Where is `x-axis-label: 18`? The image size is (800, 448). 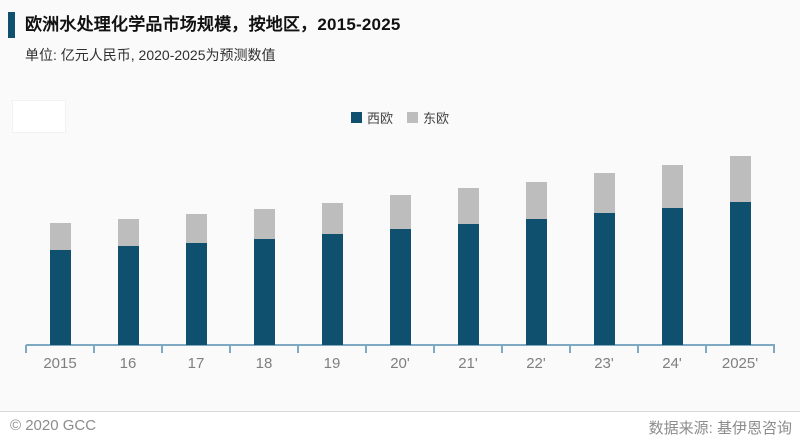
x-axis-label: 18 is located at coordinates (264, 363).